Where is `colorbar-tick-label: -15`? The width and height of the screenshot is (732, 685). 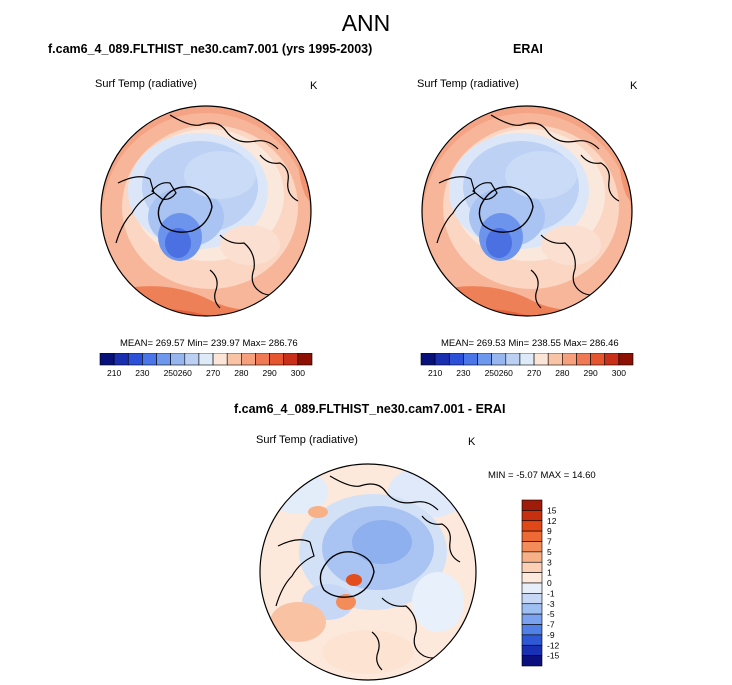 colorbar-tick-label: -15 is located at coordinates (553, 656).